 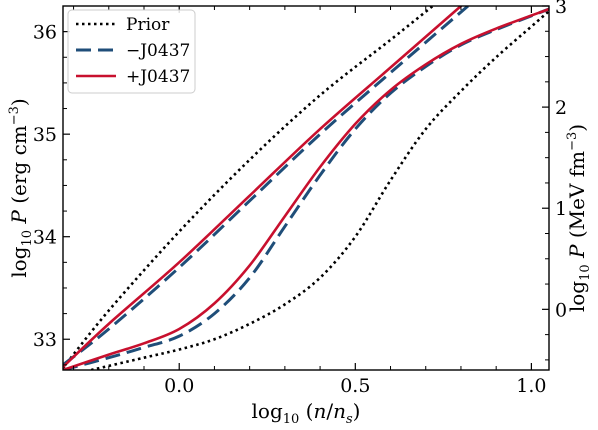 What do you see at coordinates (21, 188) in the screenshot?
I see `y-axis-label: log10 P (erg cm−3)` at bounding box center [21, 188].